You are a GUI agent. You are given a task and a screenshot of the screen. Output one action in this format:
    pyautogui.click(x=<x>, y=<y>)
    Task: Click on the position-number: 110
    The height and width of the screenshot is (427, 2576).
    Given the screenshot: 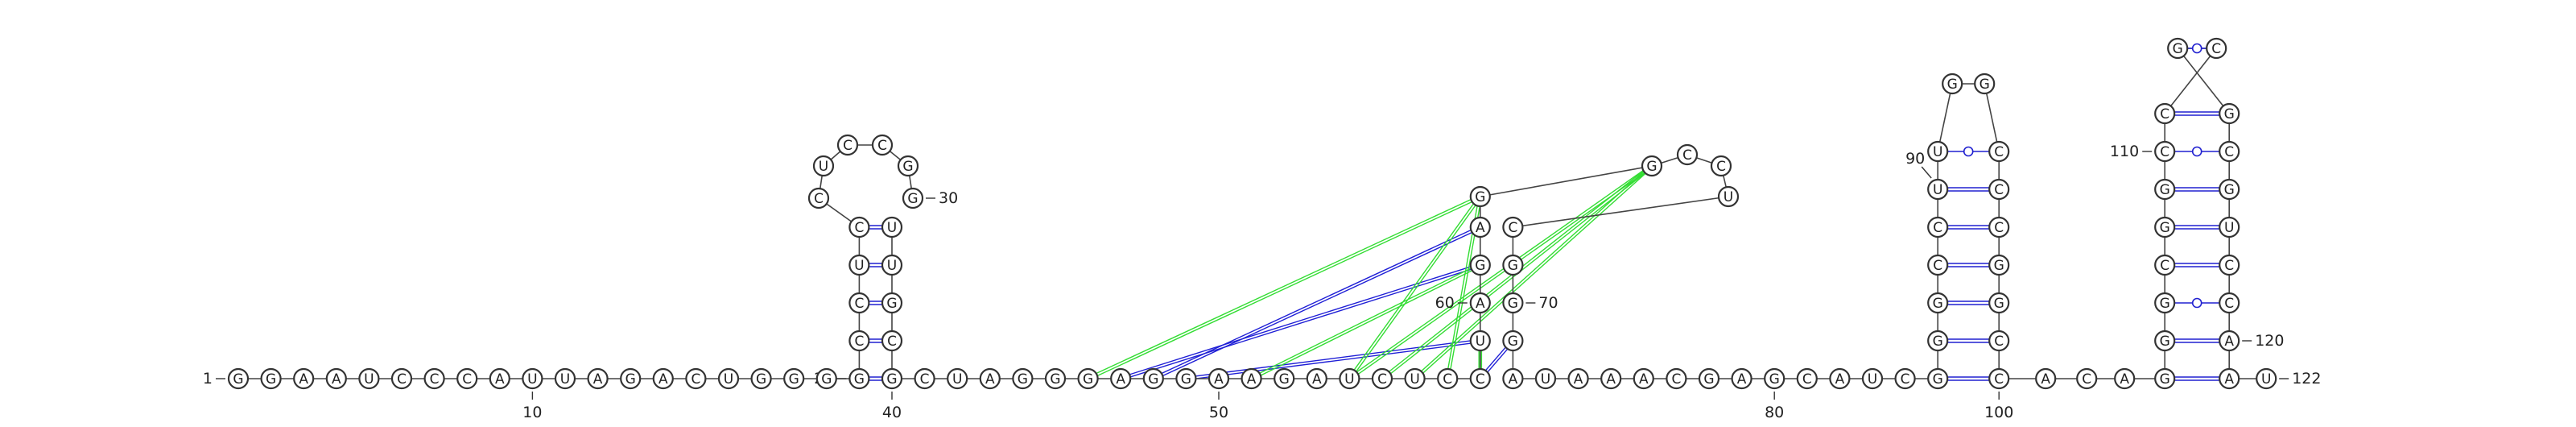 What is the action you would take?
    pyautogui.click(x=2124, y=151)
    